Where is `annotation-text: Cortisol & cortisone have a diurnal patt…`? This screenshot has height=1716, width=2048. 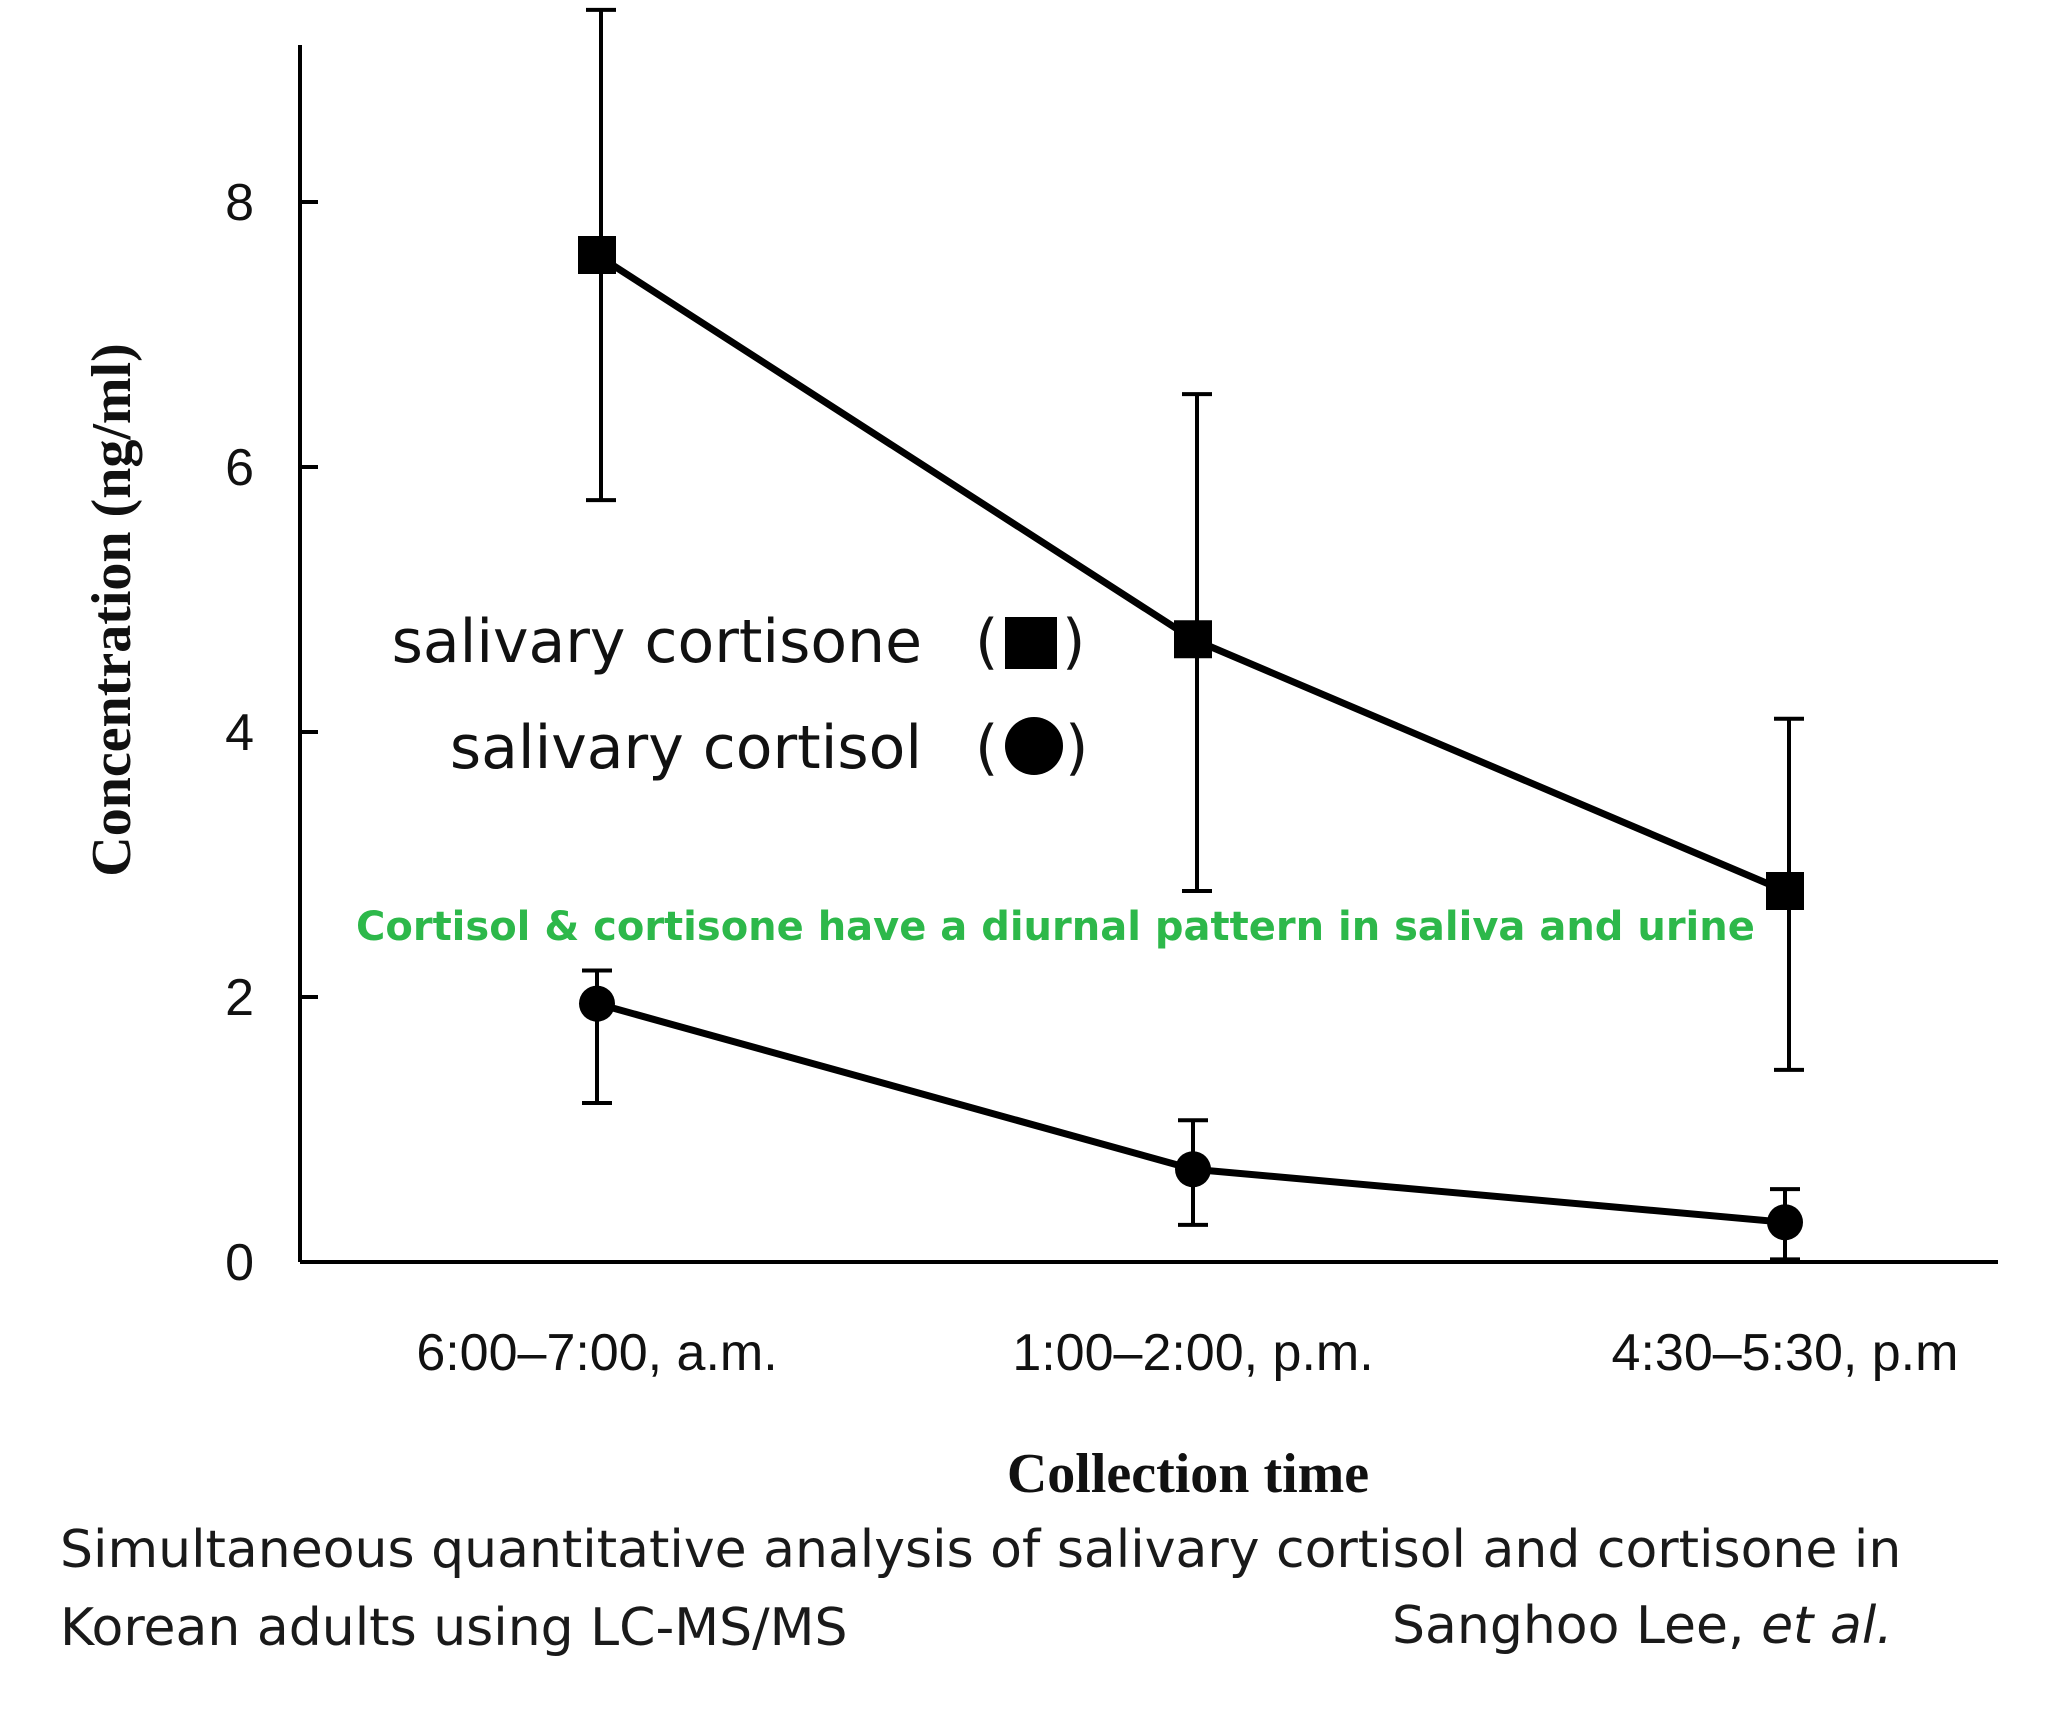
annotation-text: Cortisol & cortisone have a diurnal patt… is located at coordinates (1055, 927).